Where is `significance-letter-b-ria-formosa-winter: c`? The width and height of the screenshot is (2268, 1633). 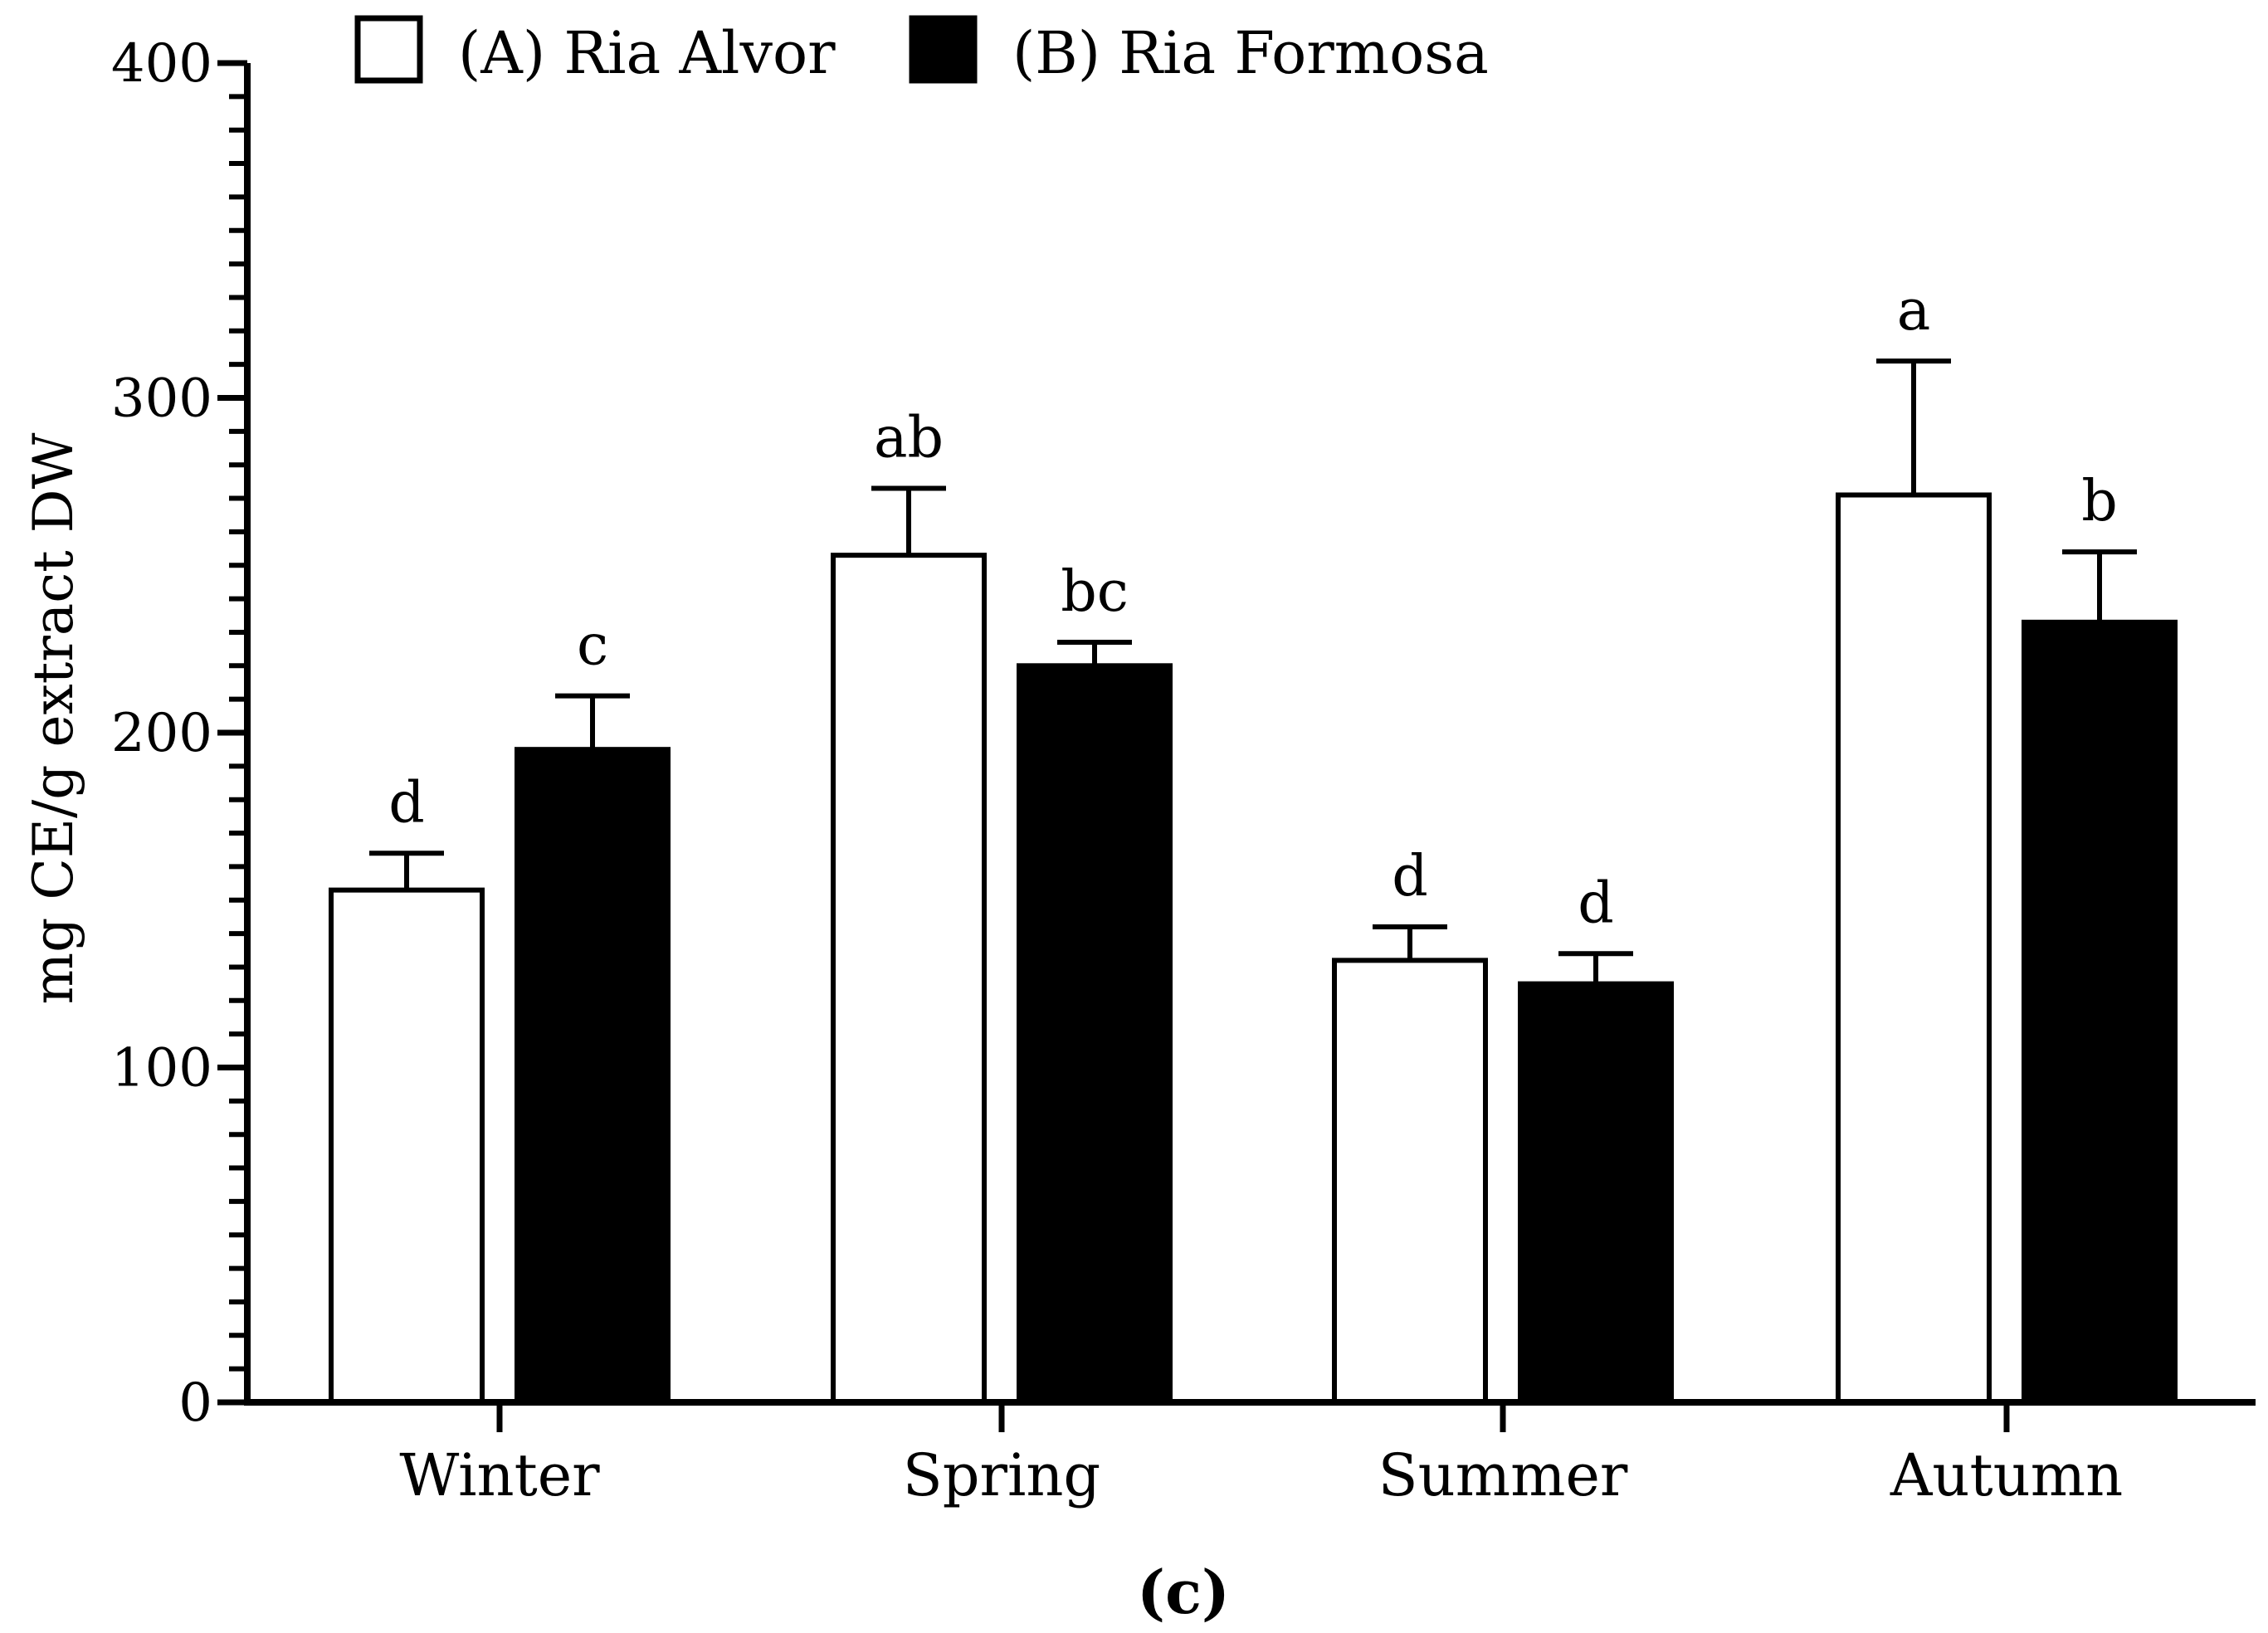 significance-letter-b-ria-formosa-winter: c is located at coordinates (593, 646).